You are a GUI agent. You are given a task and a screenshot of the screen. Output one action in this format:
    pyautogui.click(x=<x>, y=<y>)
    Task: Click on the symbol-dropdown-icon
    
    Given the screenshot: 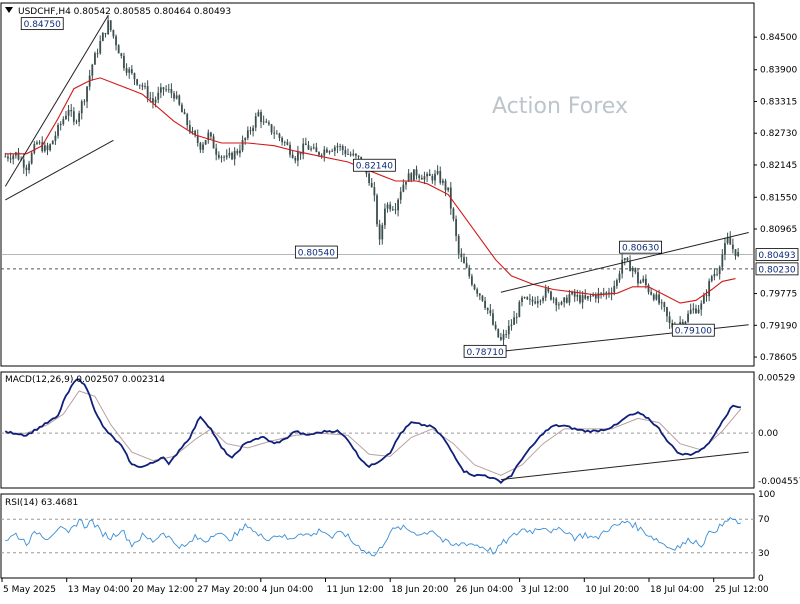 What is the action you would take?
    pyautogui.click(x=9, y=10)
    